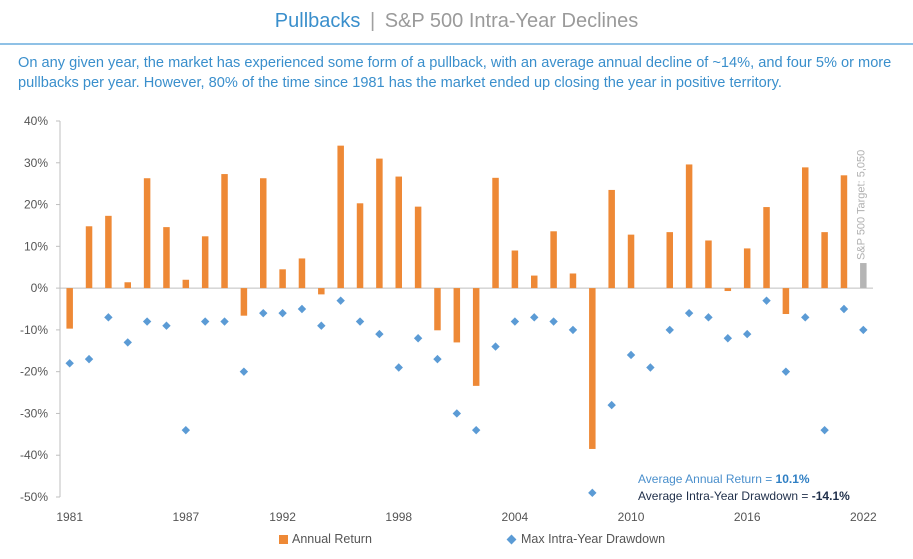 This screenshot has width=913, height=559. What do you see at coordinates (515, 517) in the screenshot?
I see `x-tick-label: 2004` at bounding box center [515, 517].